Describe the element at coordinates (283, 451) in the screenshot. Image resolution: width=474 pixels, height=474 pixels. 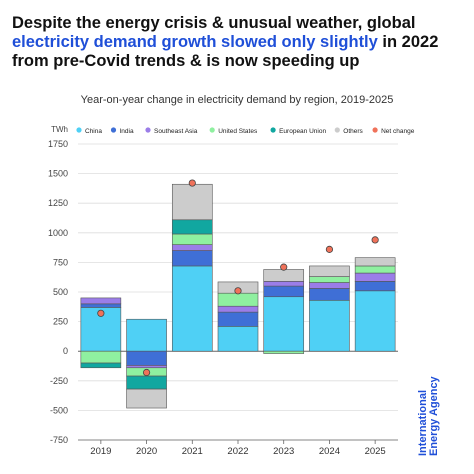
I see `x-tick-label: 2023` at that location.